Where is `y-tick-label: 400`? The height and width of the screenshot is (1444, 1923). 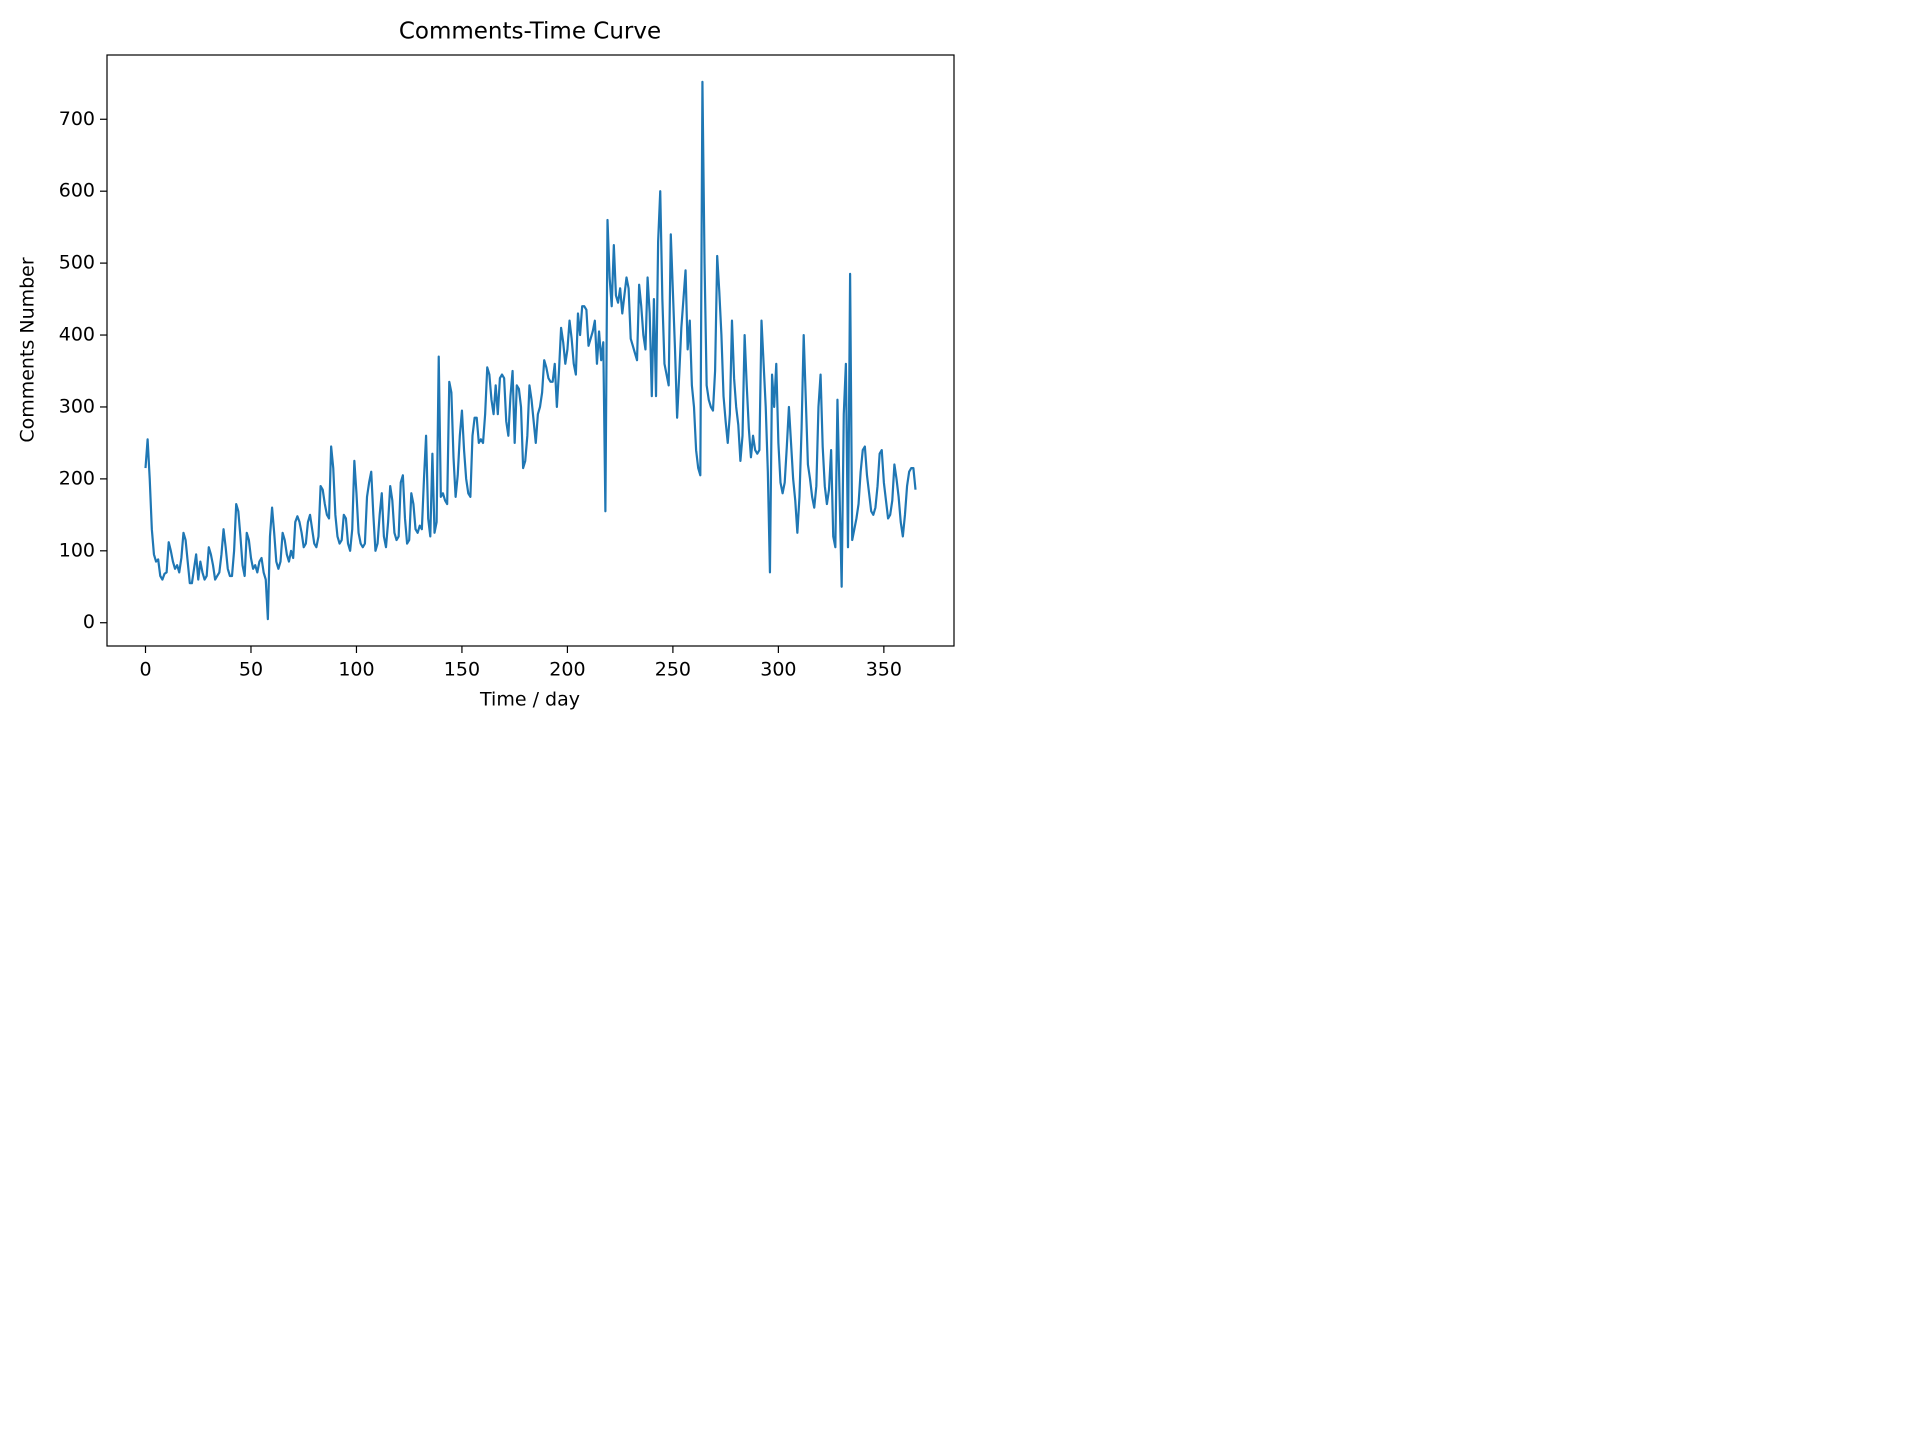 y-tick-label: 400 is located at coordinates (77, 335).